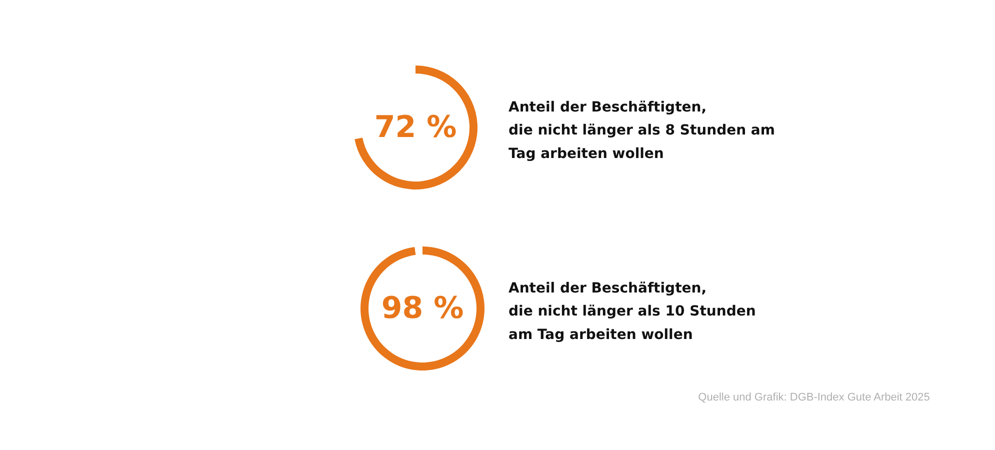  What do you see at coordinates (641, 131) in the screenshot?
I see `text: Anteil der Beschäftigten, die nicht länger als 8 Stunden am Tag arbeiten wollen` at bounding box center [641, 131].